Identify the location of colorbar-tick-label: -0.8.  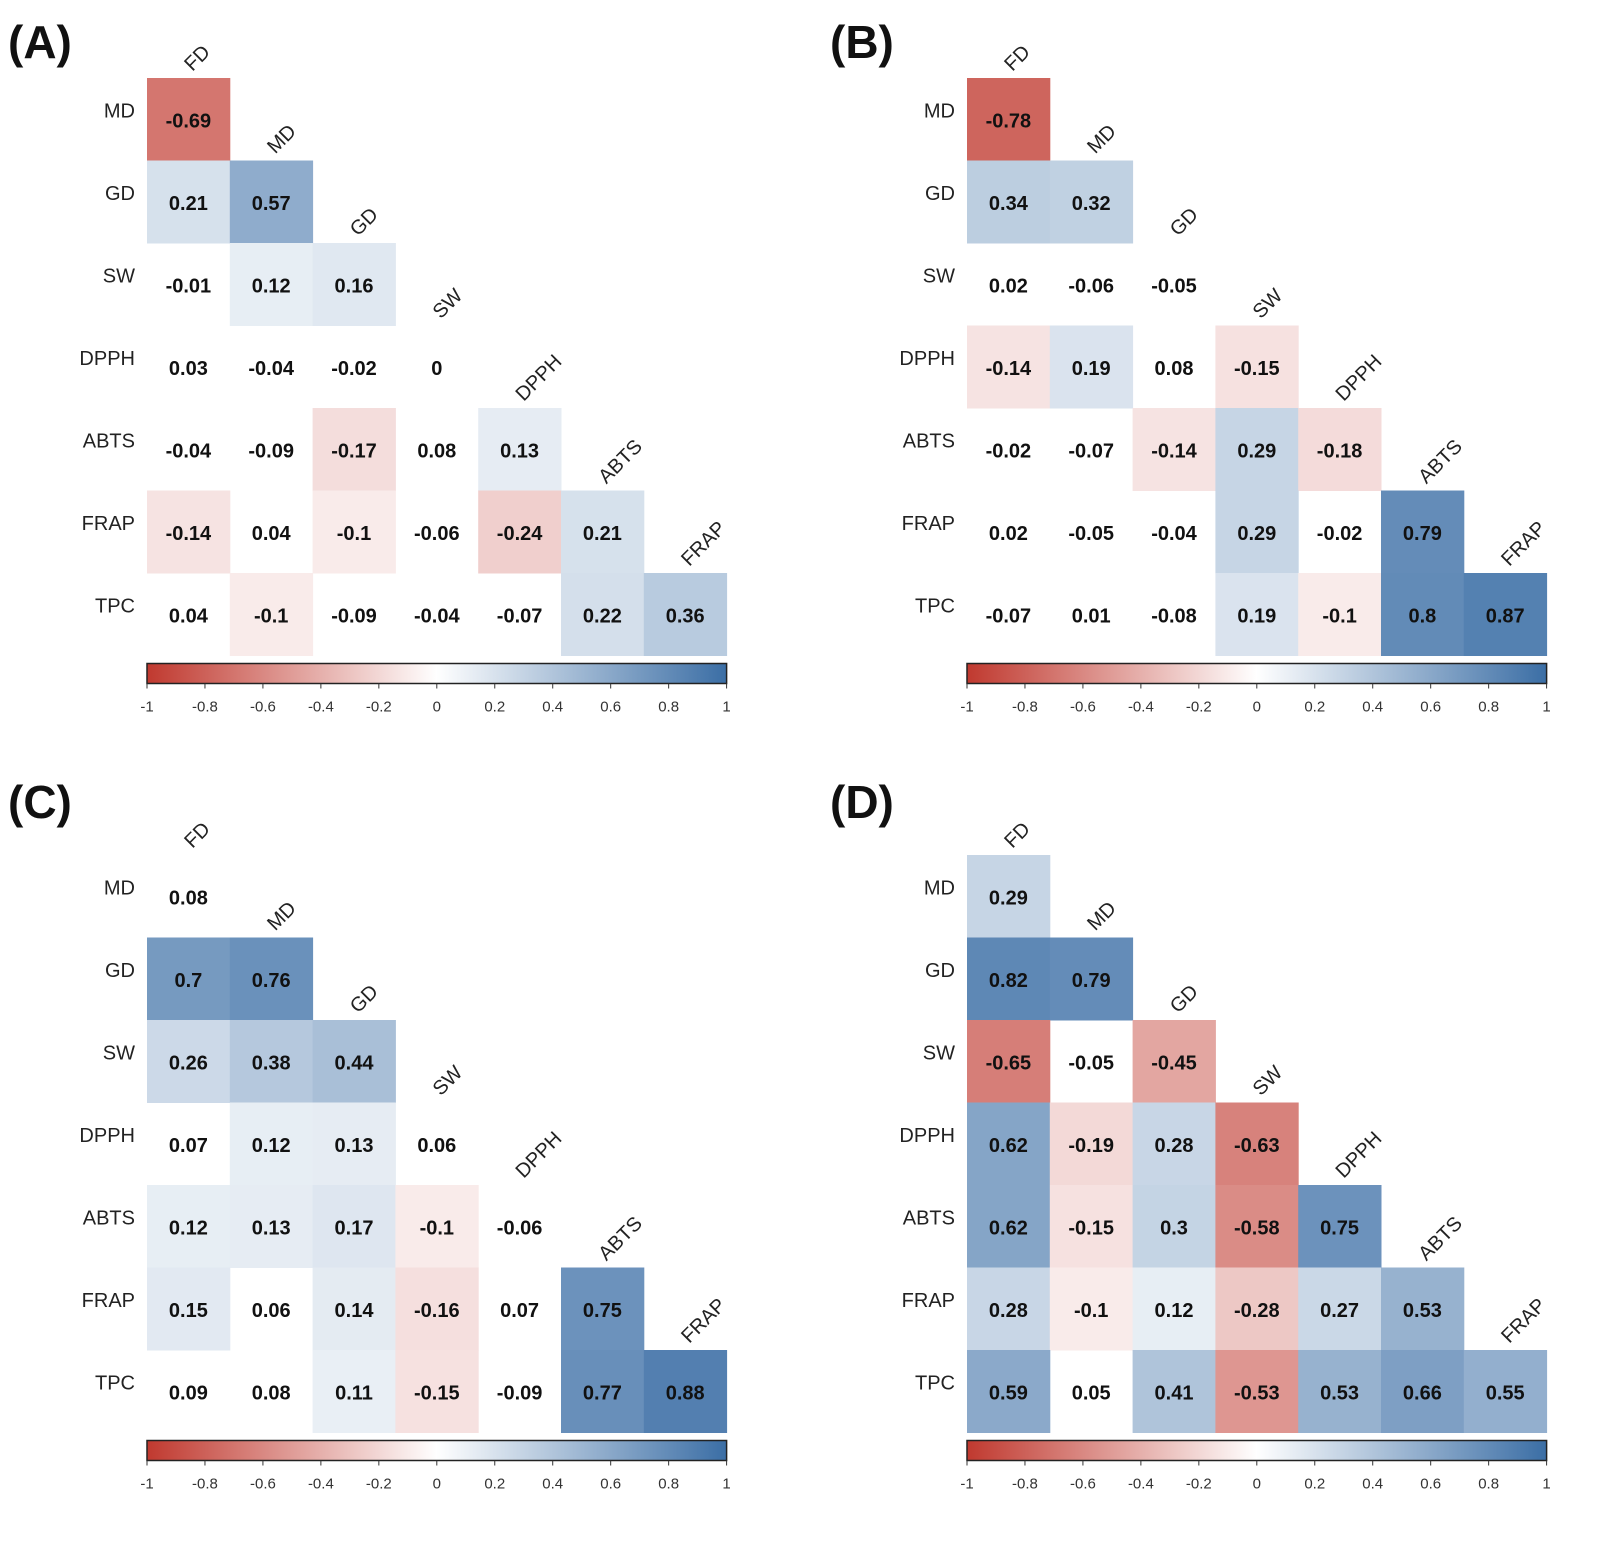
(205, 1484).